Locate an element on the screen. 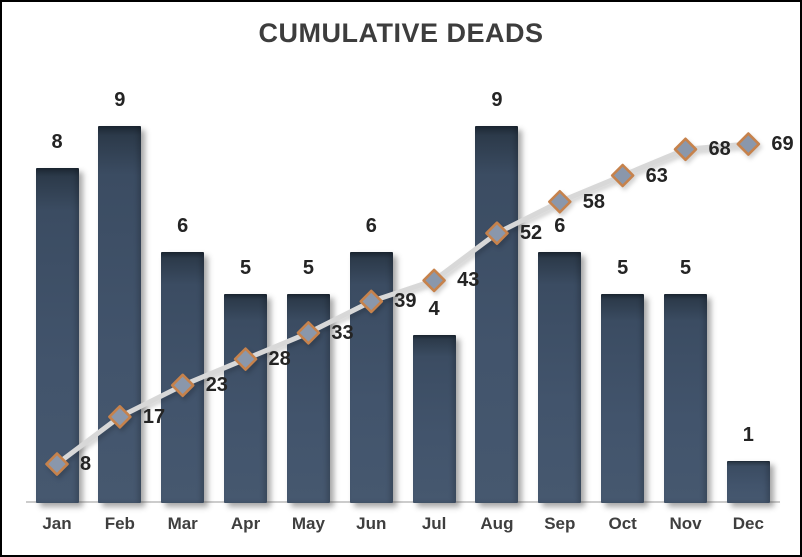 The image size is (802, 557). line-marker-feb is located at coordinates (120, 417).